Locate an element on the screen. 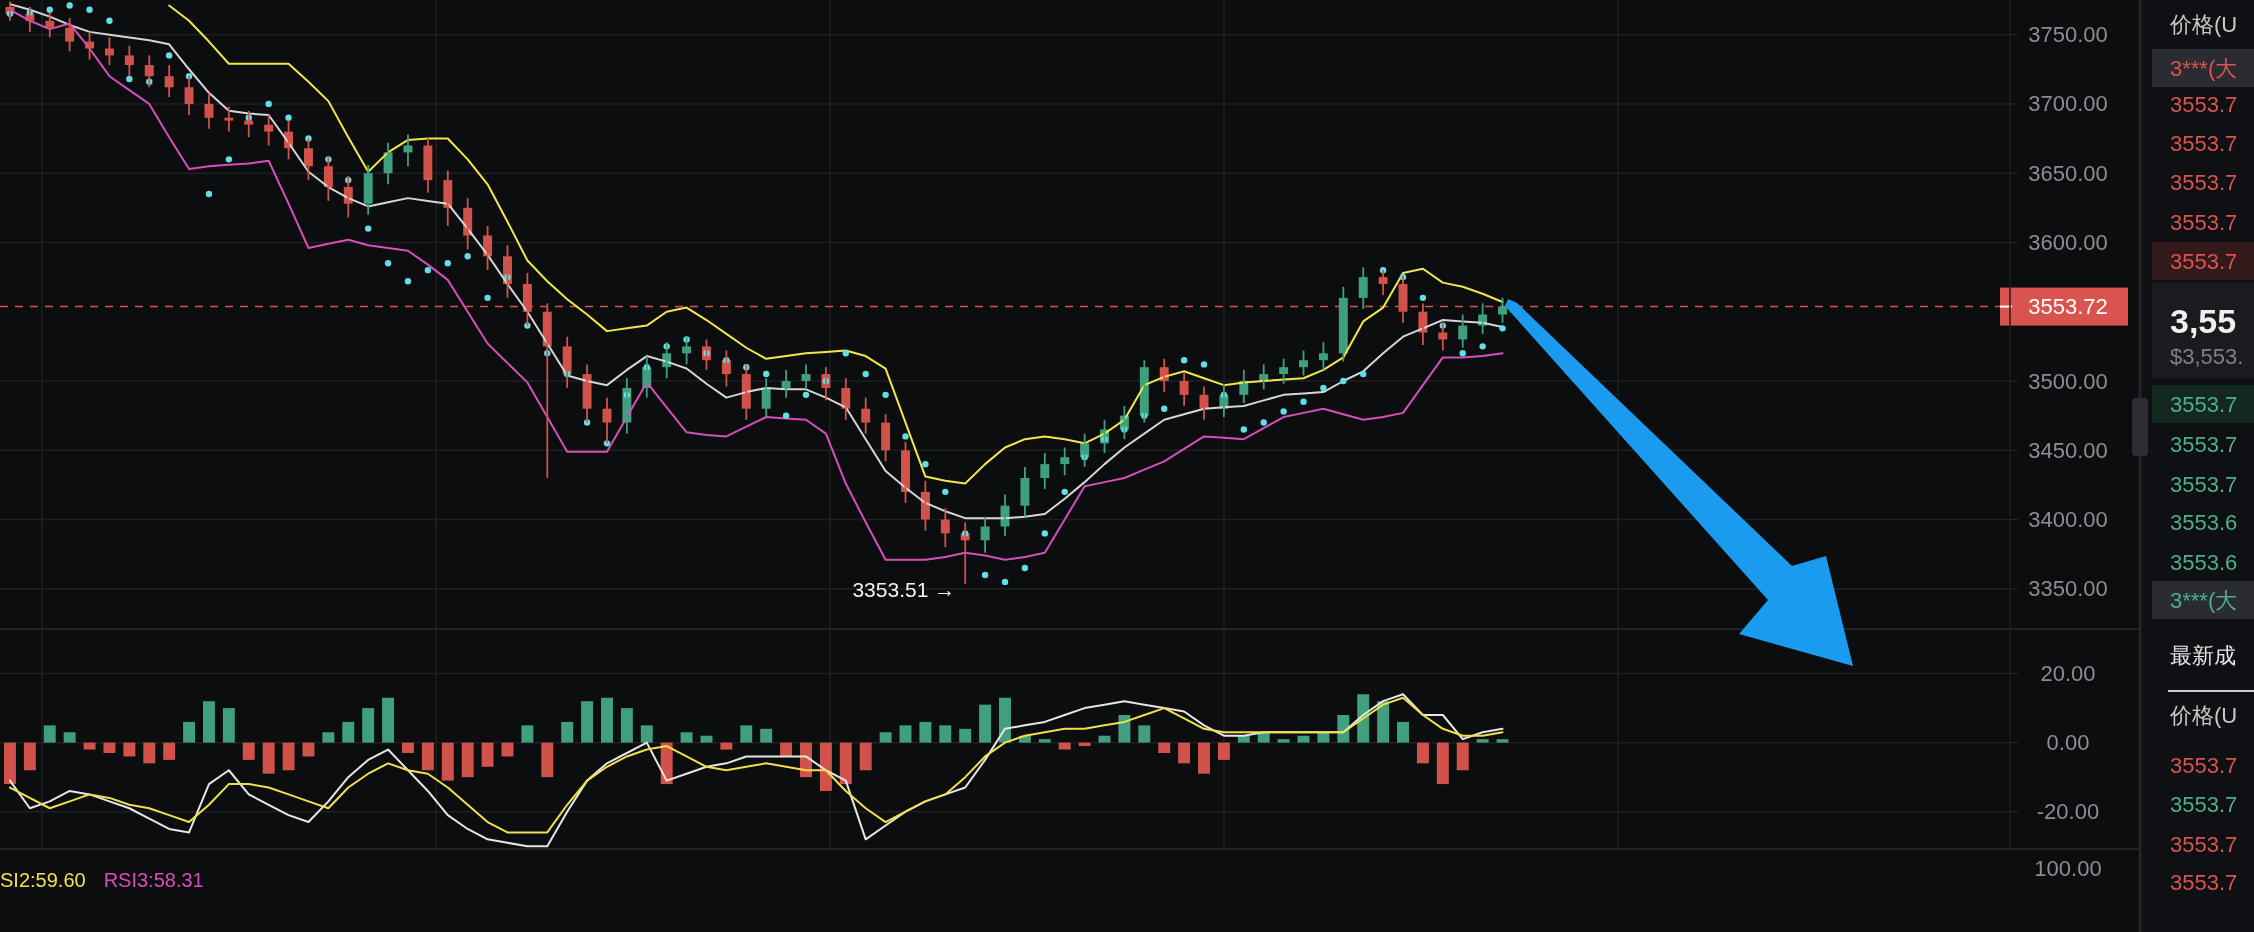 The image size is (2254, 932). text: 3,55 is located at coordinates (2203, 321).